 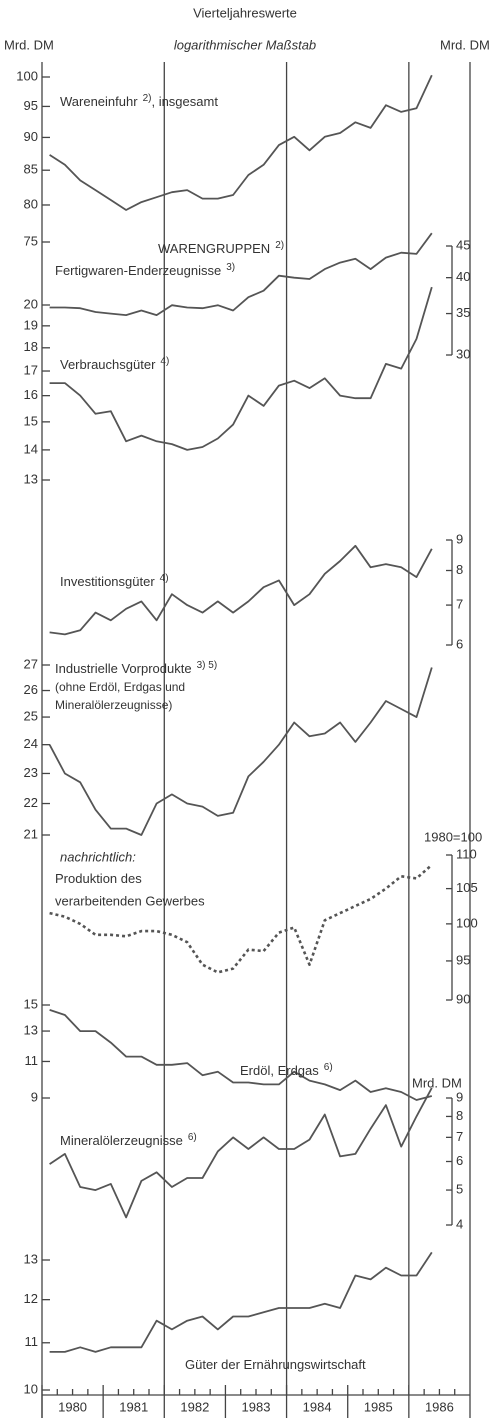 What do you see at coordinates (29, 44) in the screenshot?
I see `y-axis-label: Mrd. DM` at bounding box center [29, 44].